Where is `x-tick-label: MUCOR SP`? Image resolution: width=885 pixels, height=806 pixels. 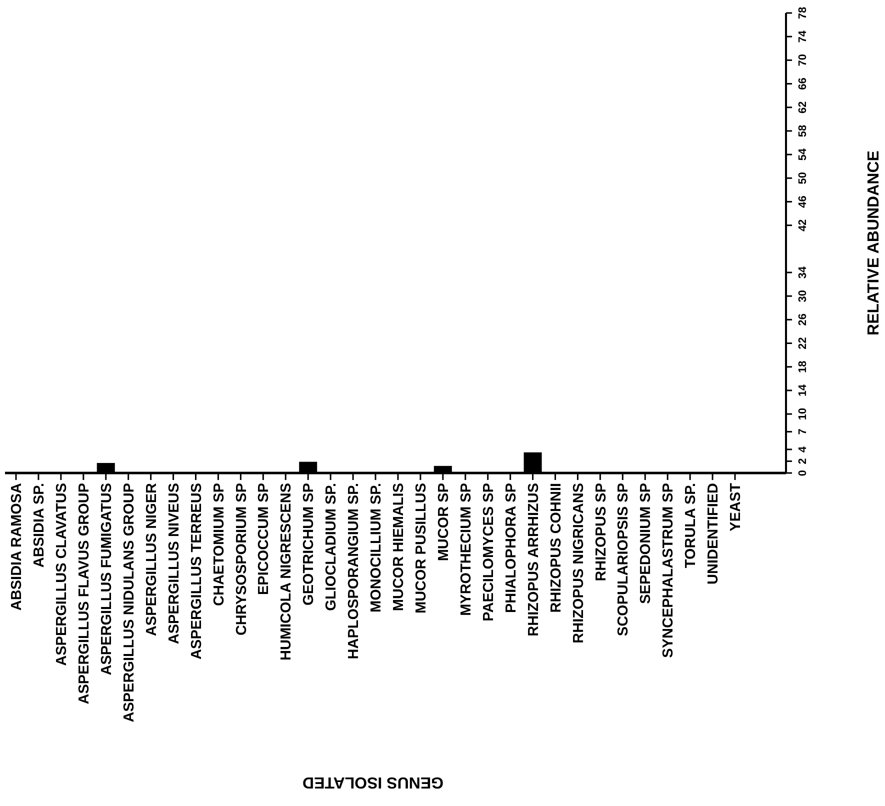 x-tick-label: MUCOR SP is located at coordinates (444, 522).